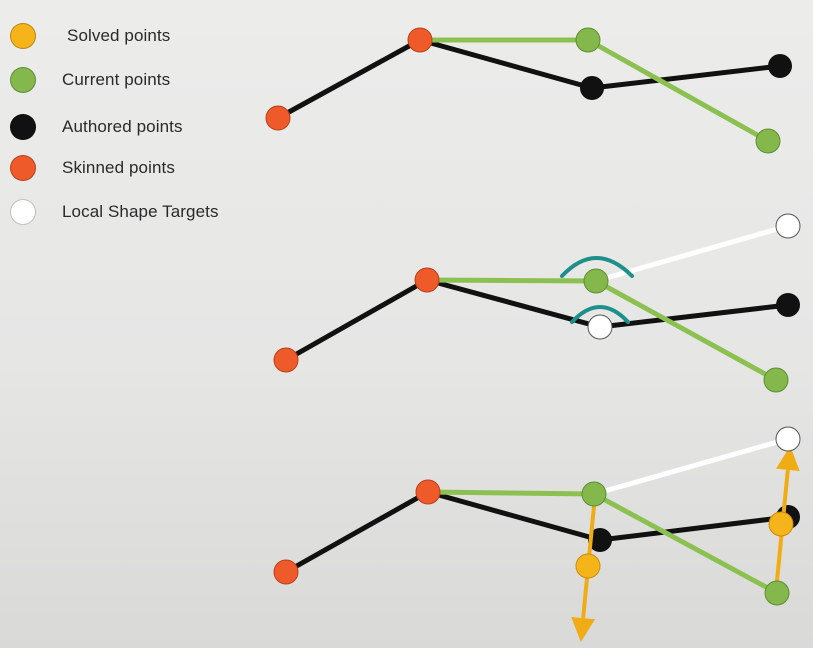 The height and width of the screenshot is (648, 813). Describe the element at coordinates (119, 35) in the screenshot. I see `legend-label: Solved points` at that location.